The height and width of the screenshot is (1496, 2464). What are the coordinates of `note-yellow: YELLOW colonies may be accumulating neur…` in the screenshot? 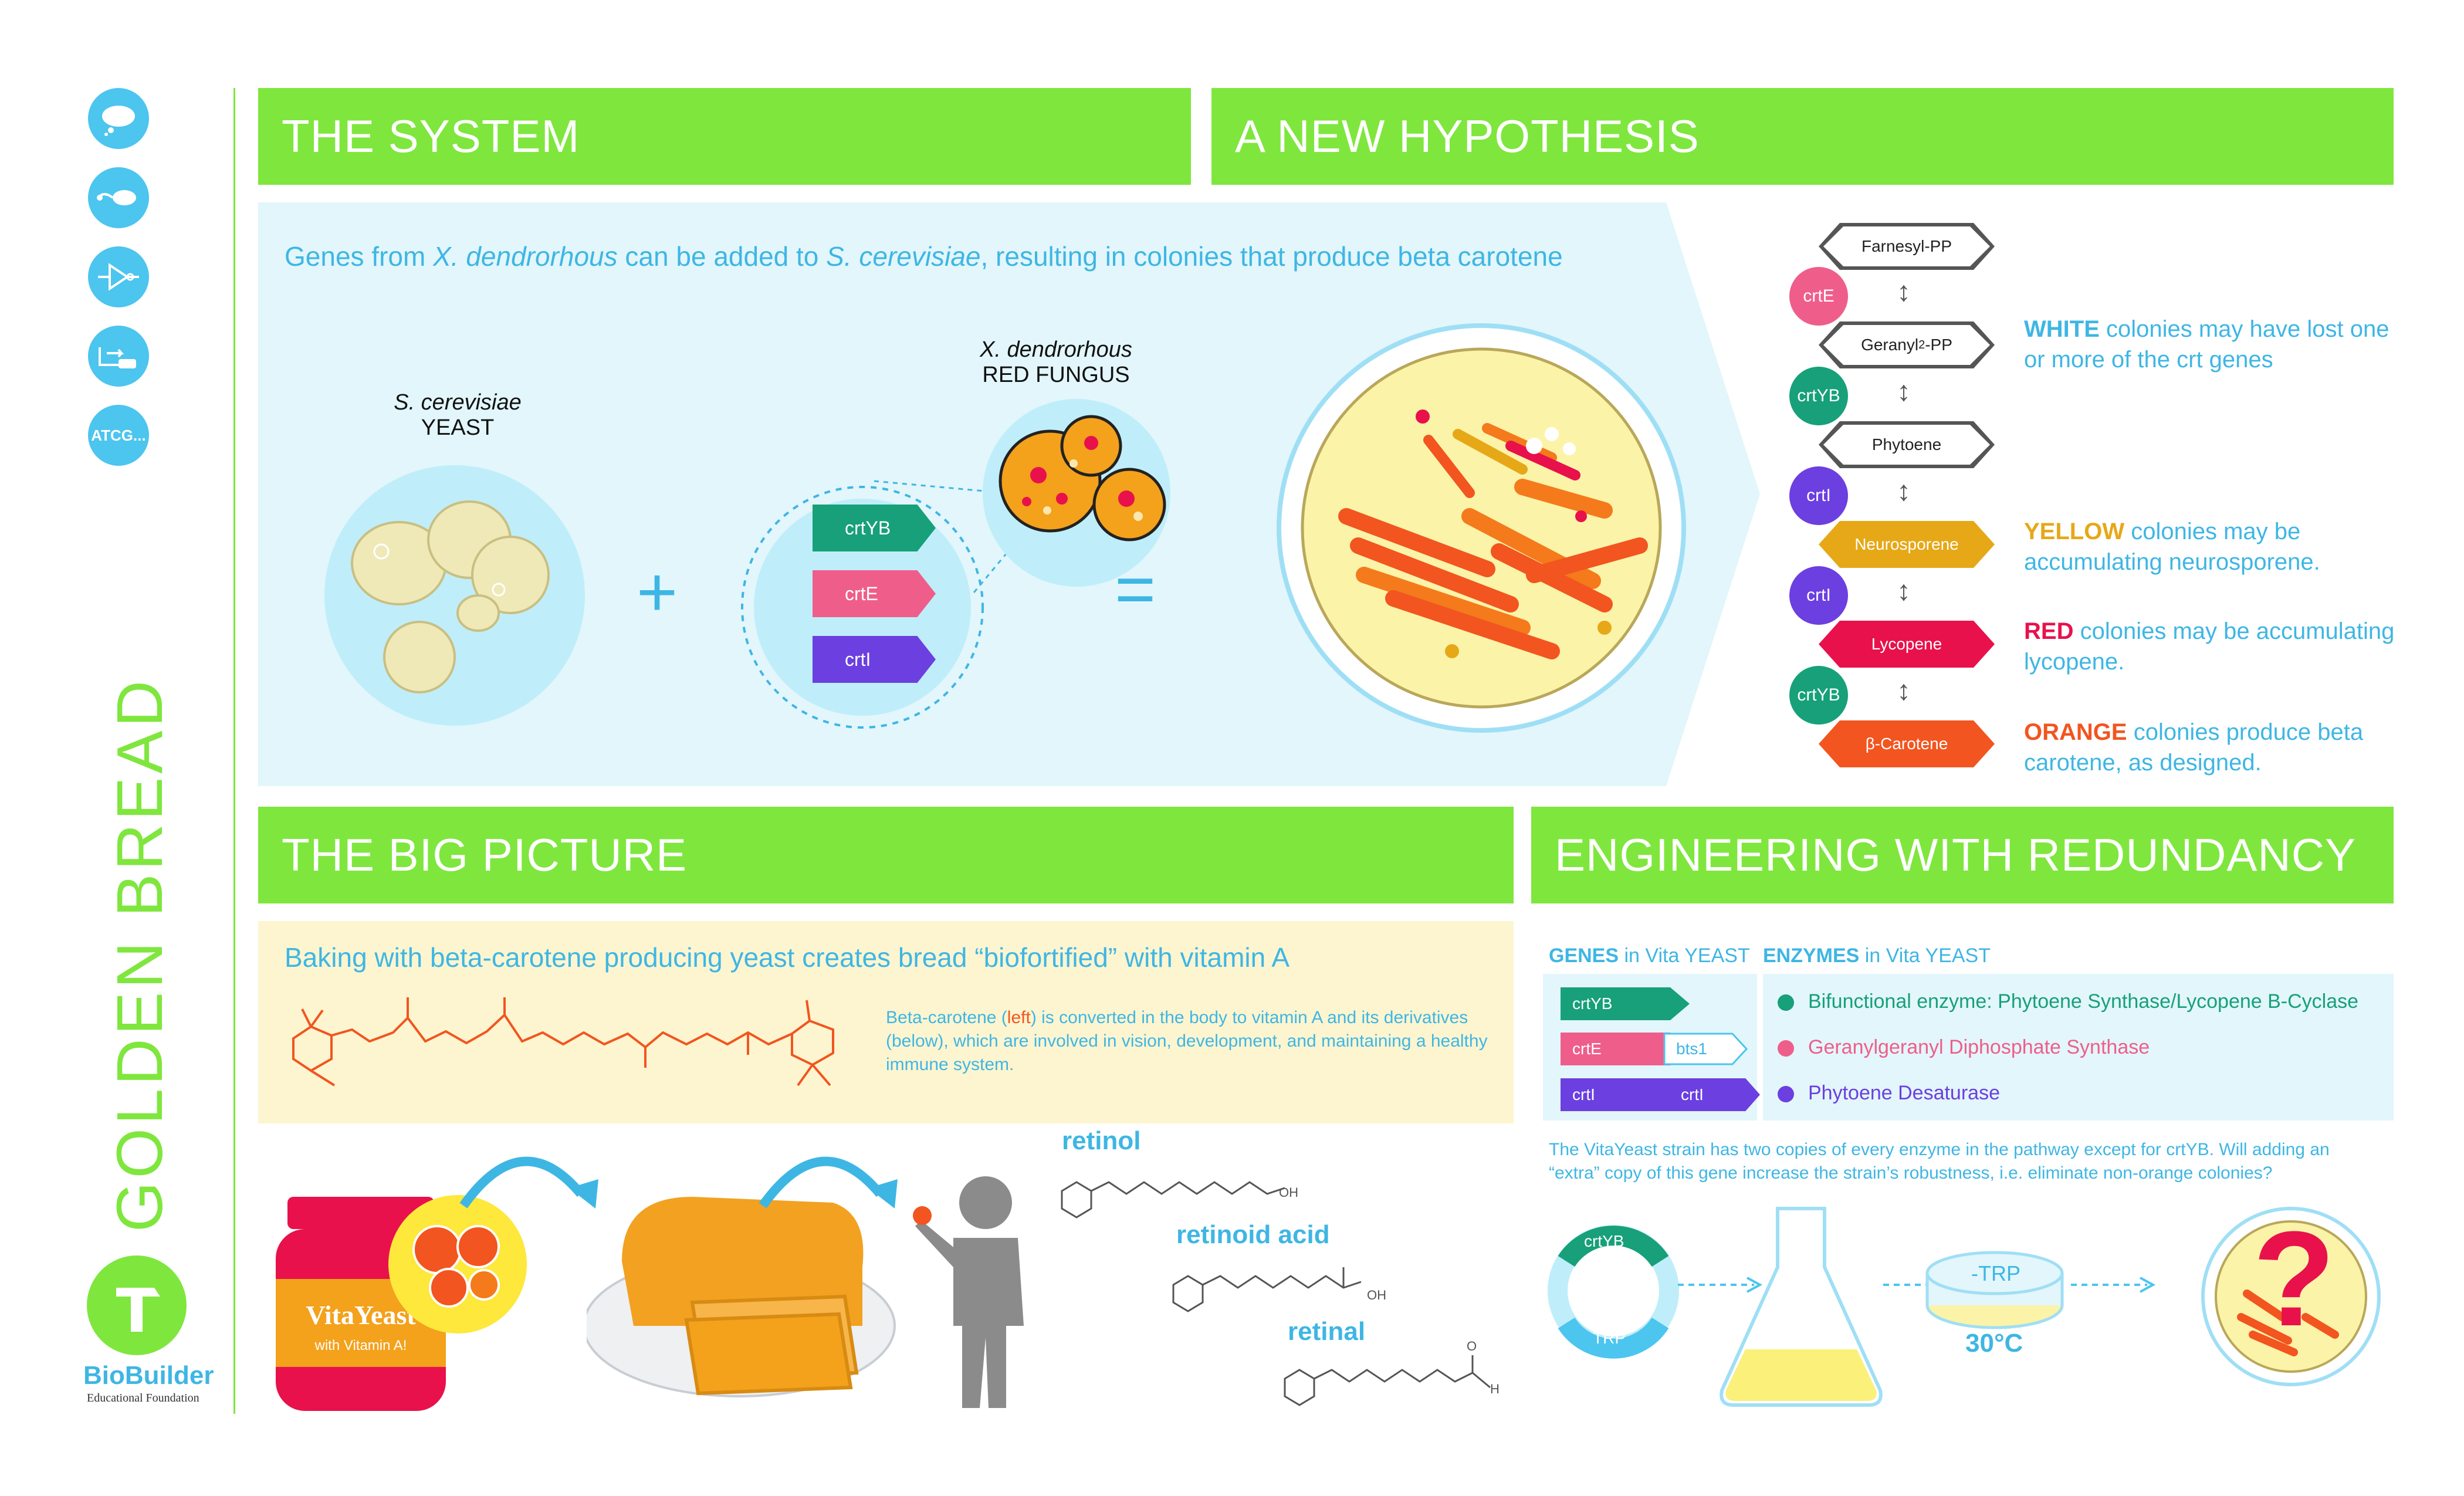 It's located at (2211, 546).